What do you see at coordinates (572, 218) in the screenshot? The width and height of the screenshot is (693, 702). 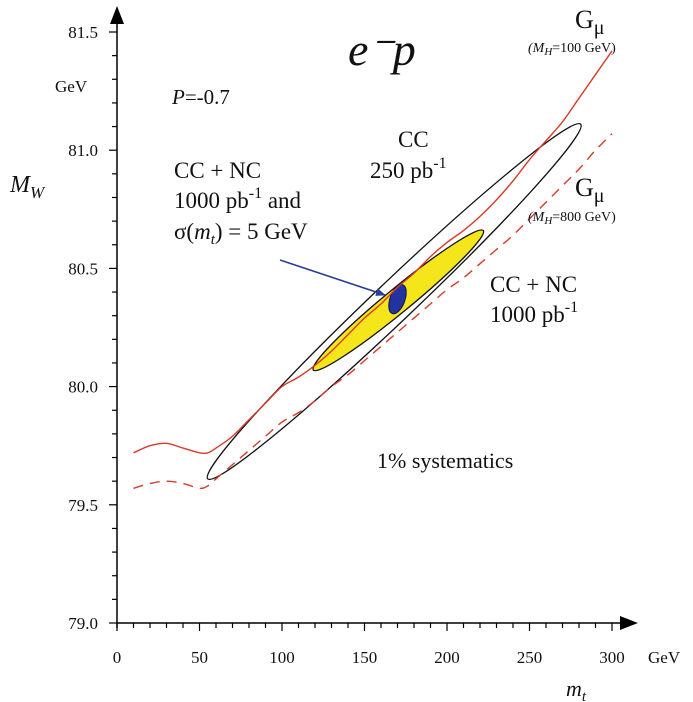 I see `svg-text: (MH=800 GeV)` at bounding box center [572, 218].